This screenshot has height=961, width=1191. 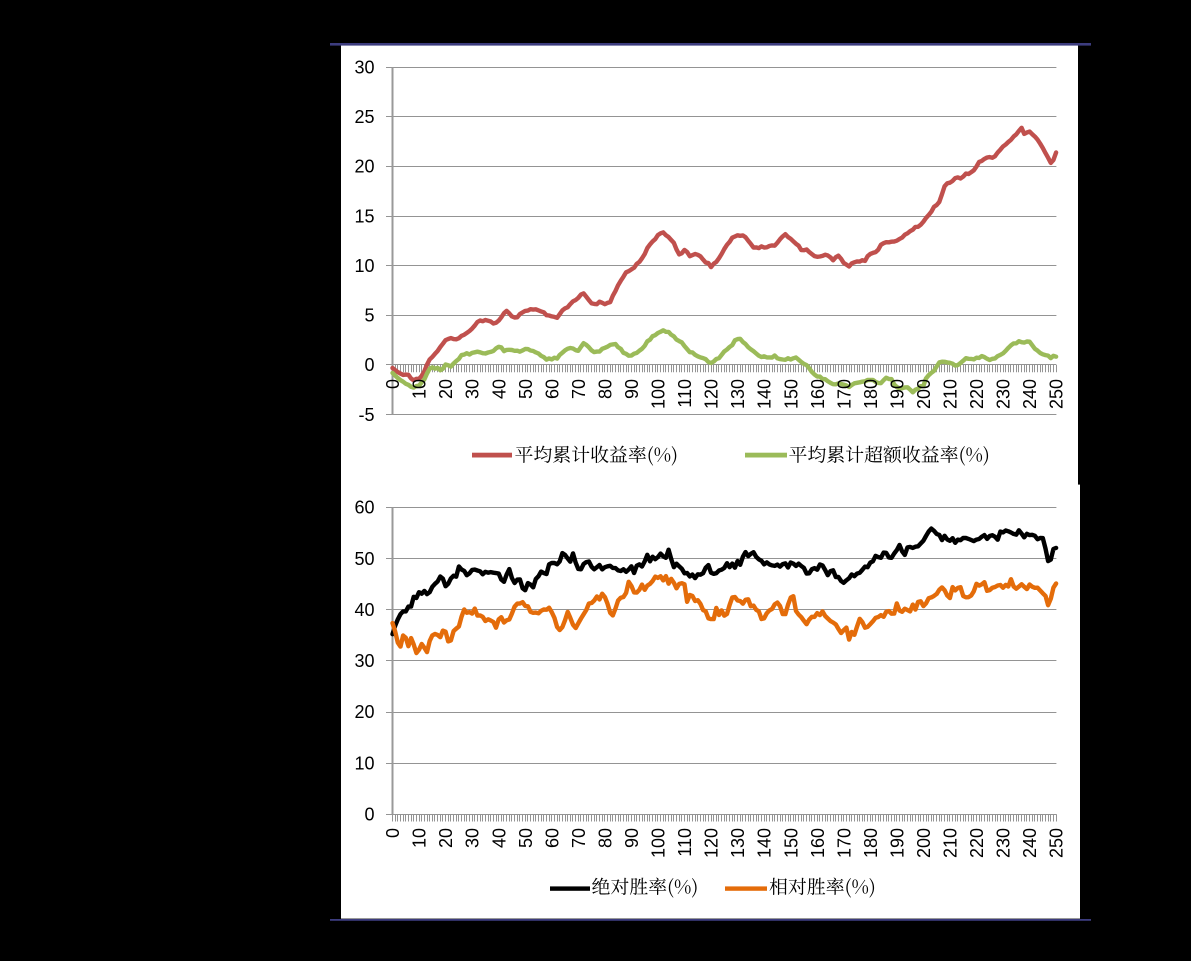 I want to click on svg-text: 5, so click(x=369, y=316).